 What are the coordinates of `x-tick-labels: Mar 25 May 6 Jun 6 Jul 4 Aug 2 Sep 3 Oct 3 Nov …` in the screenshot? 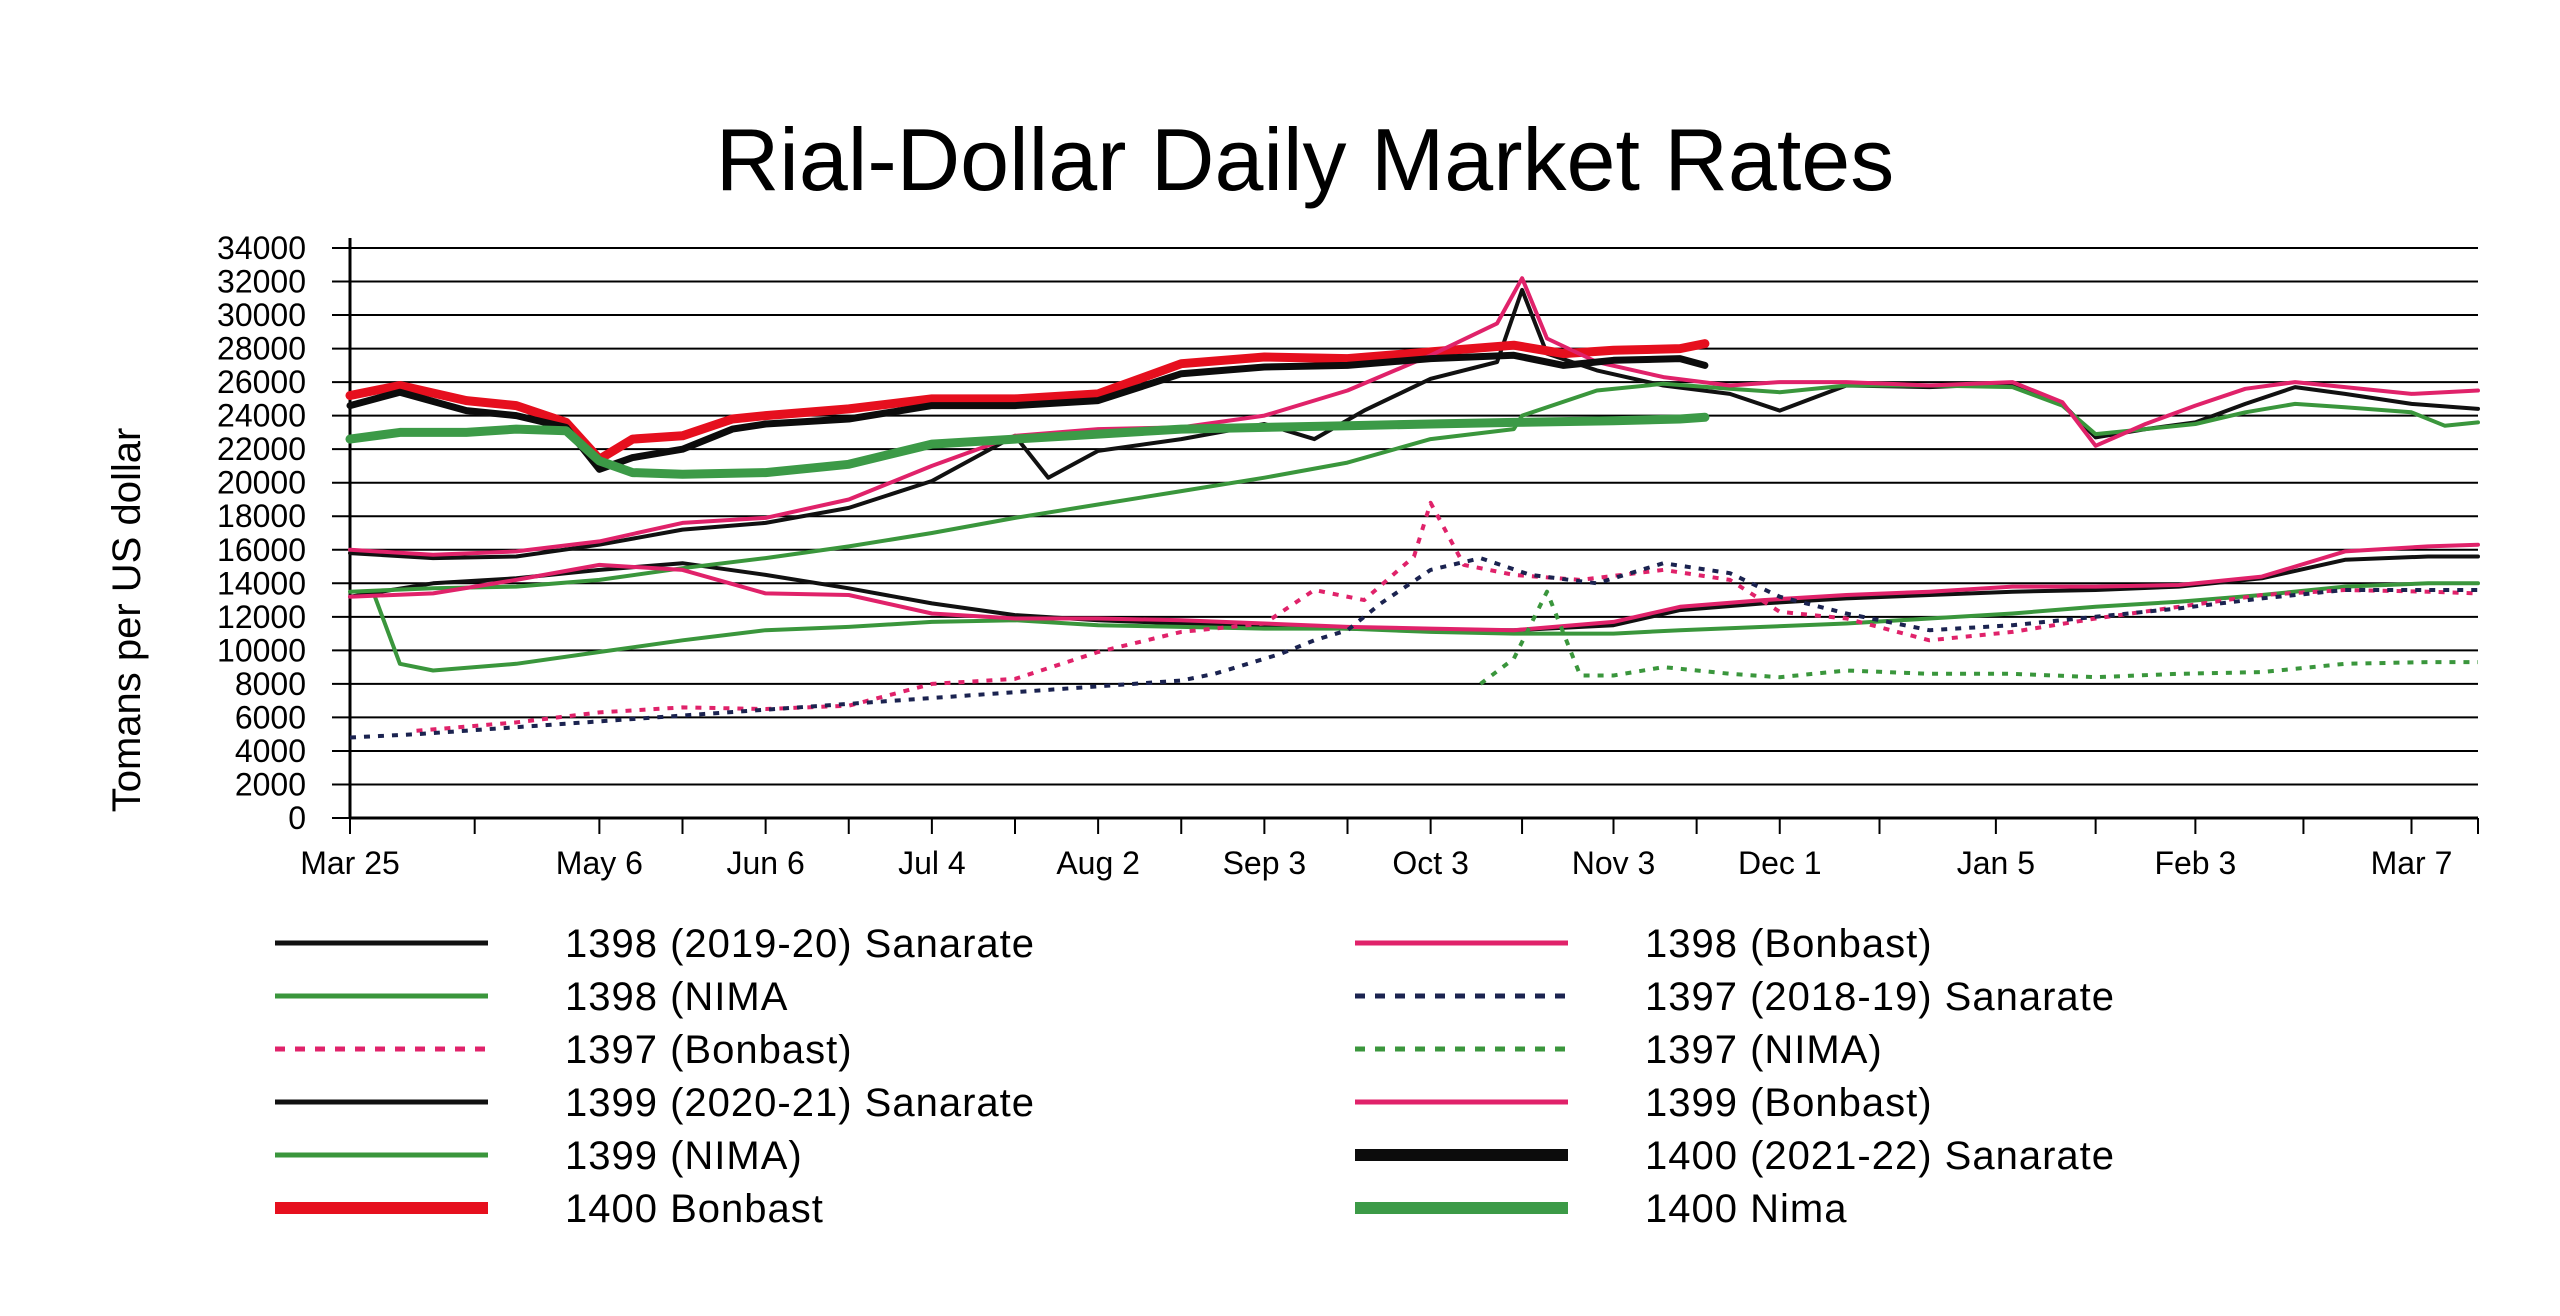 It's located at (1376, 863).